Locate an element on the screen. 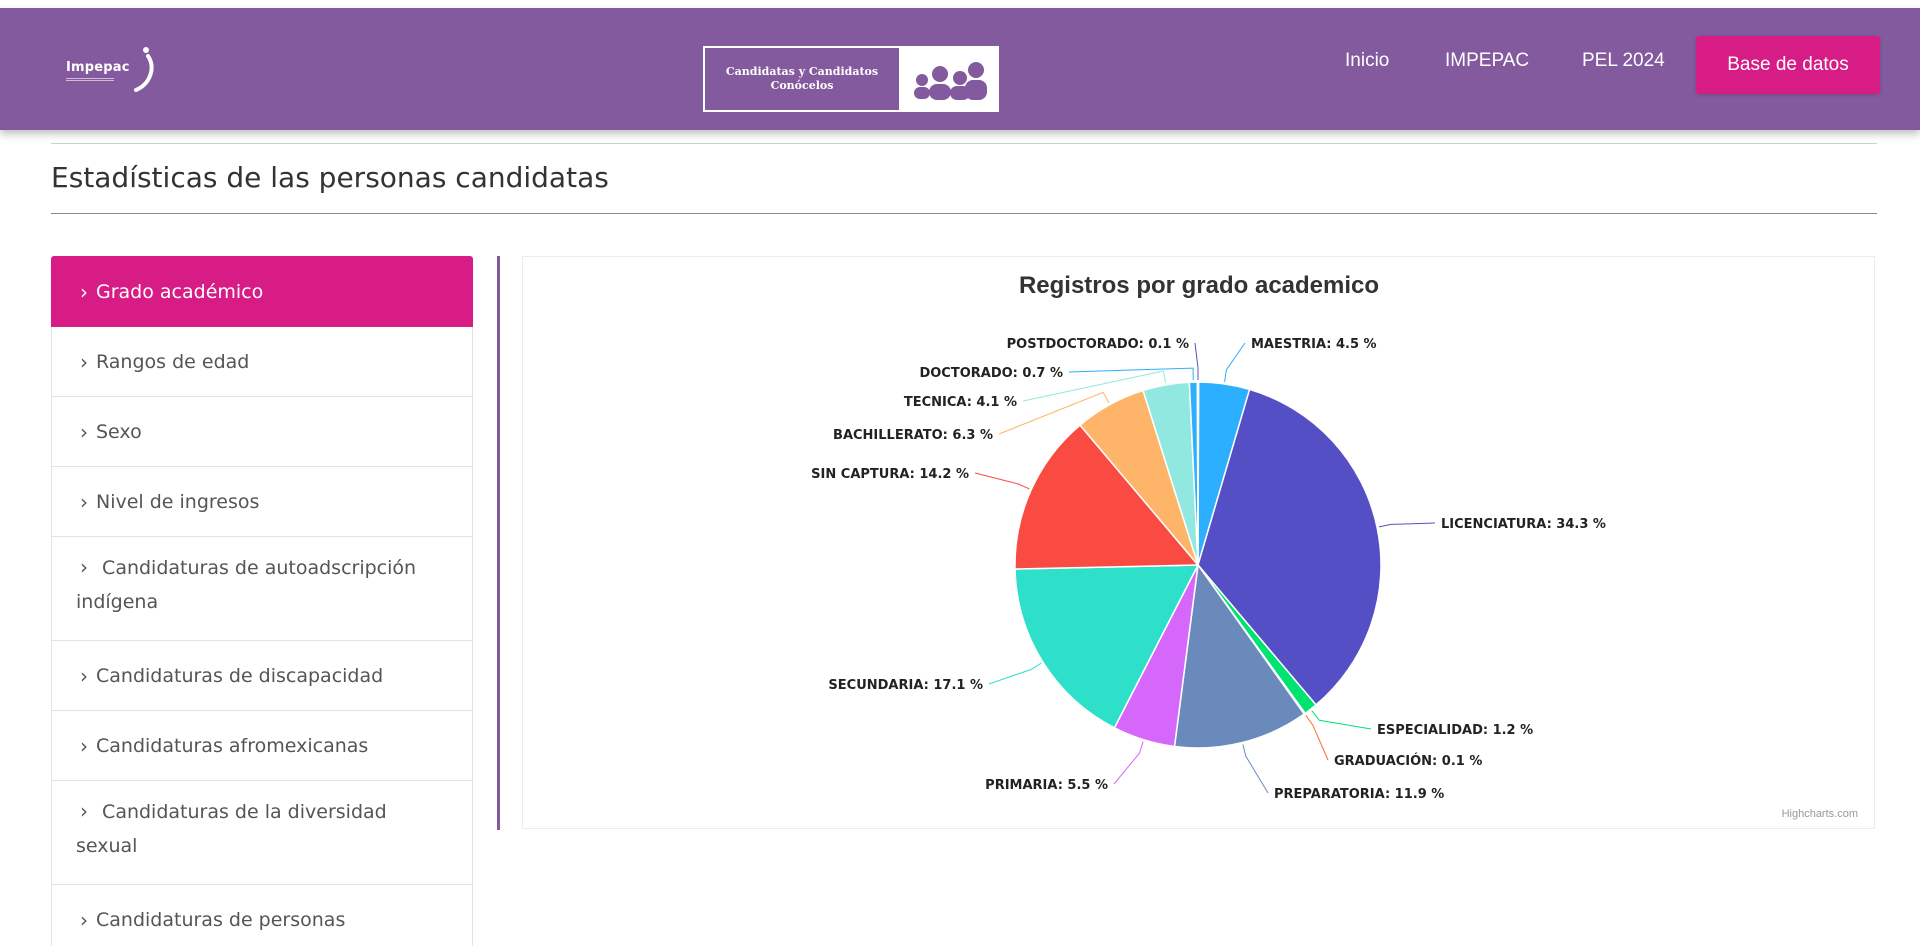 The width and height of the screenshot is (1920, 946). sidebar-item-label: Candidaturas afromexicanas is located at coordinates (232, 745).